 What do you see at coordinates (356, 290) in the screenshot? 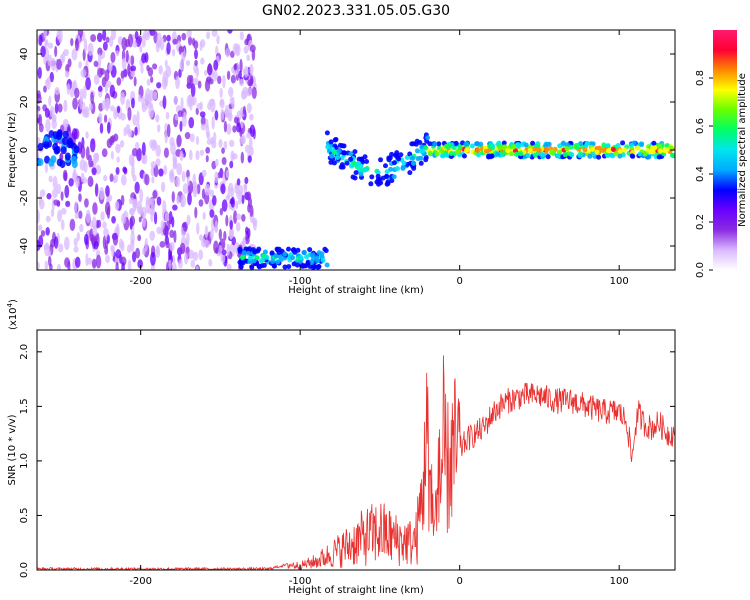
I see `heatmap-x-label: Height of straight line (km)` at bounding box center [356, 290].